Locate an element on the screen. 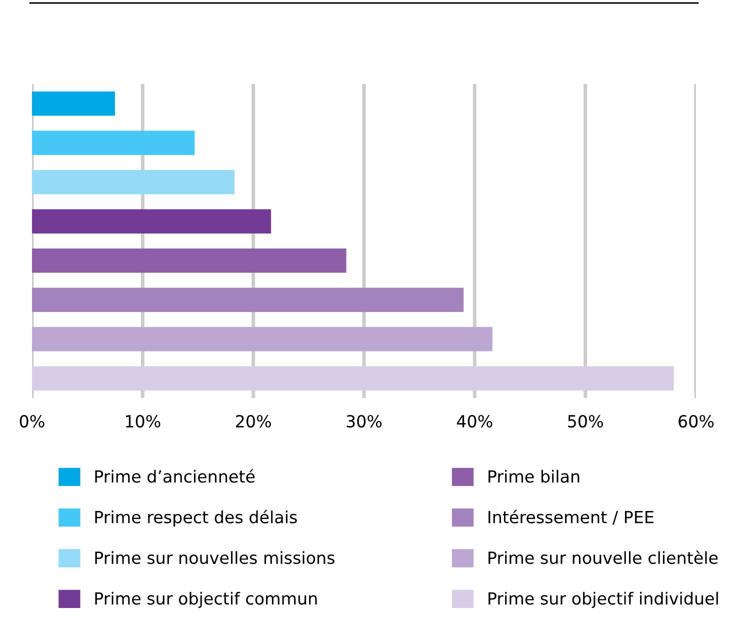  legend-label: Prime respect des délais is located at coordinates (196, 518).